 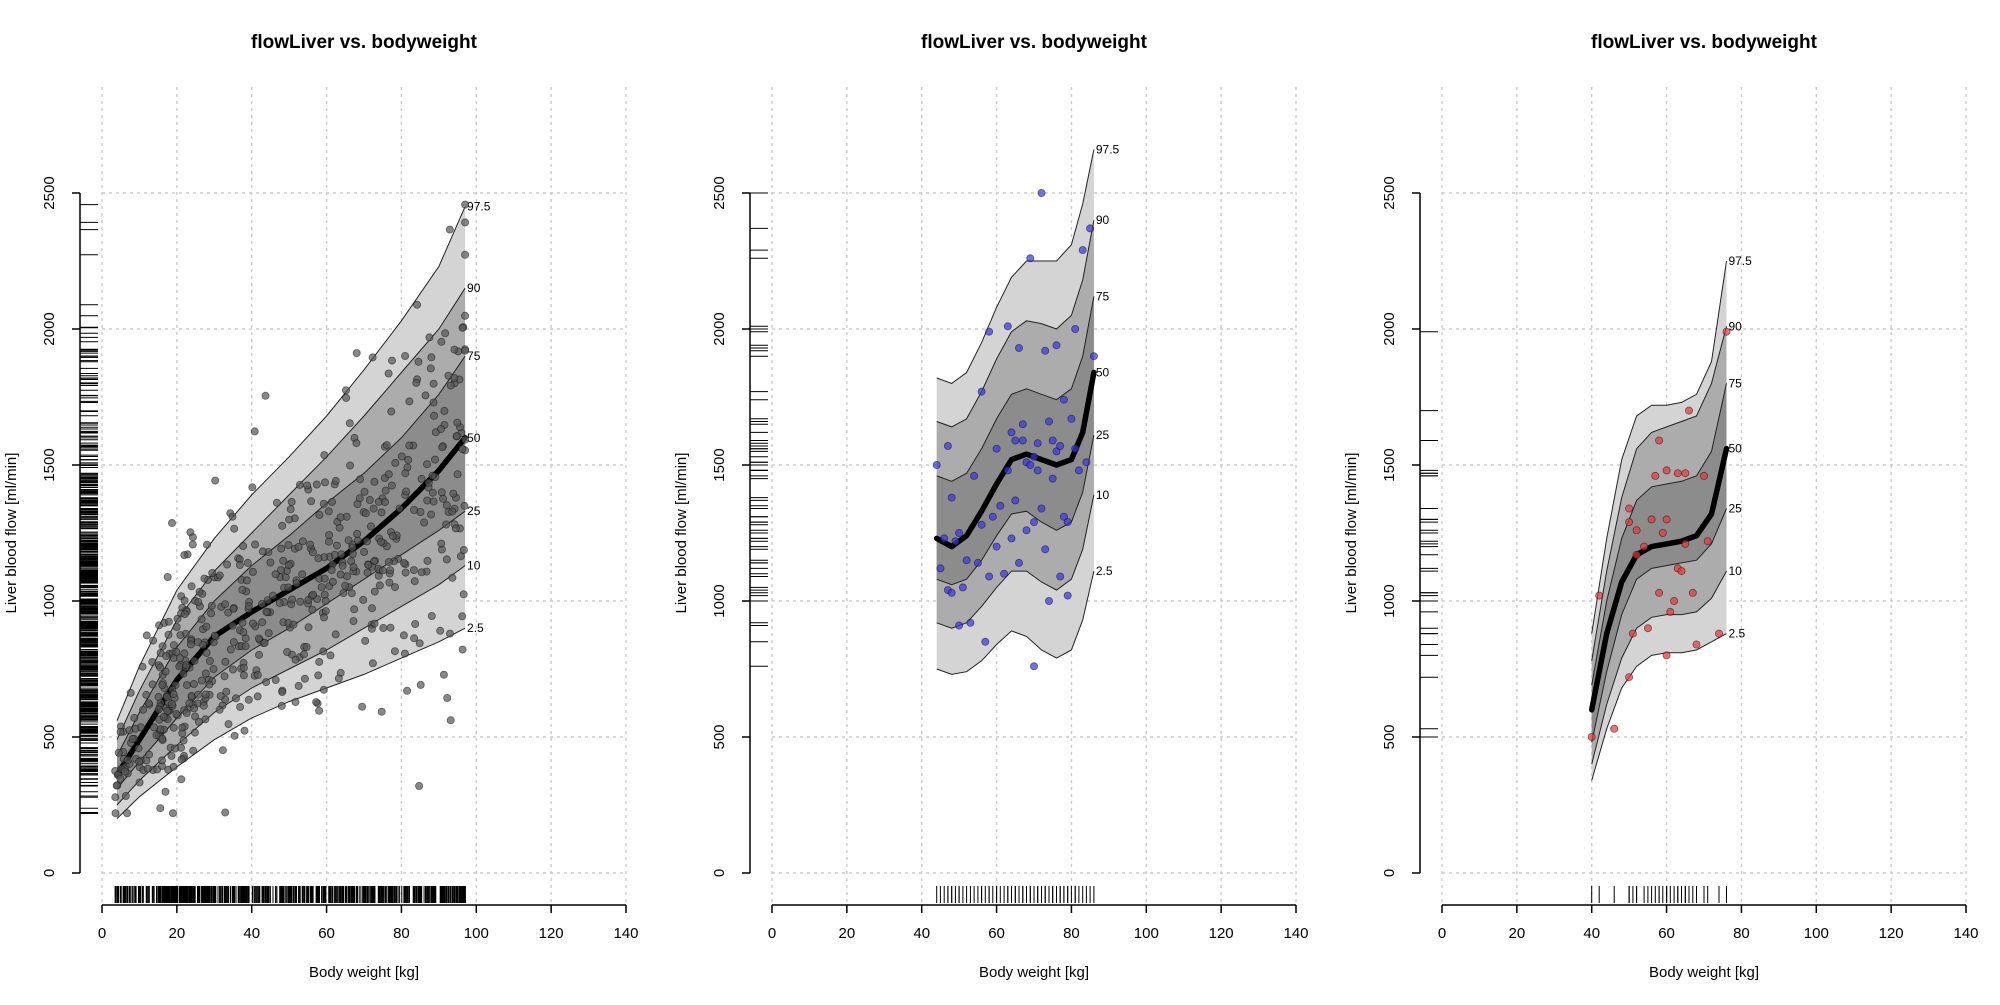 I want to click on percentile-label-50: 50, so click(x=474, y=438).